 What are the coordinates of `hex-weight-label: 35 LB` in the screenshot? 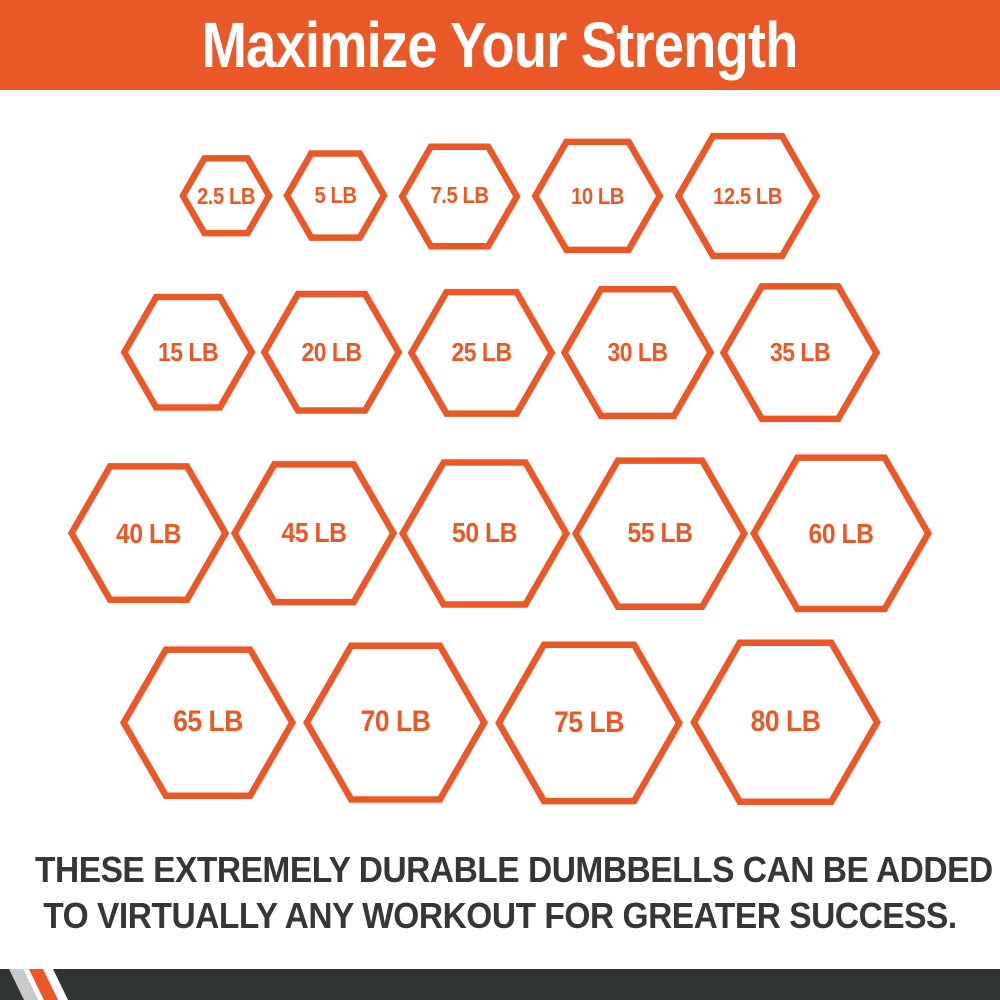 It's located at (799, 352).